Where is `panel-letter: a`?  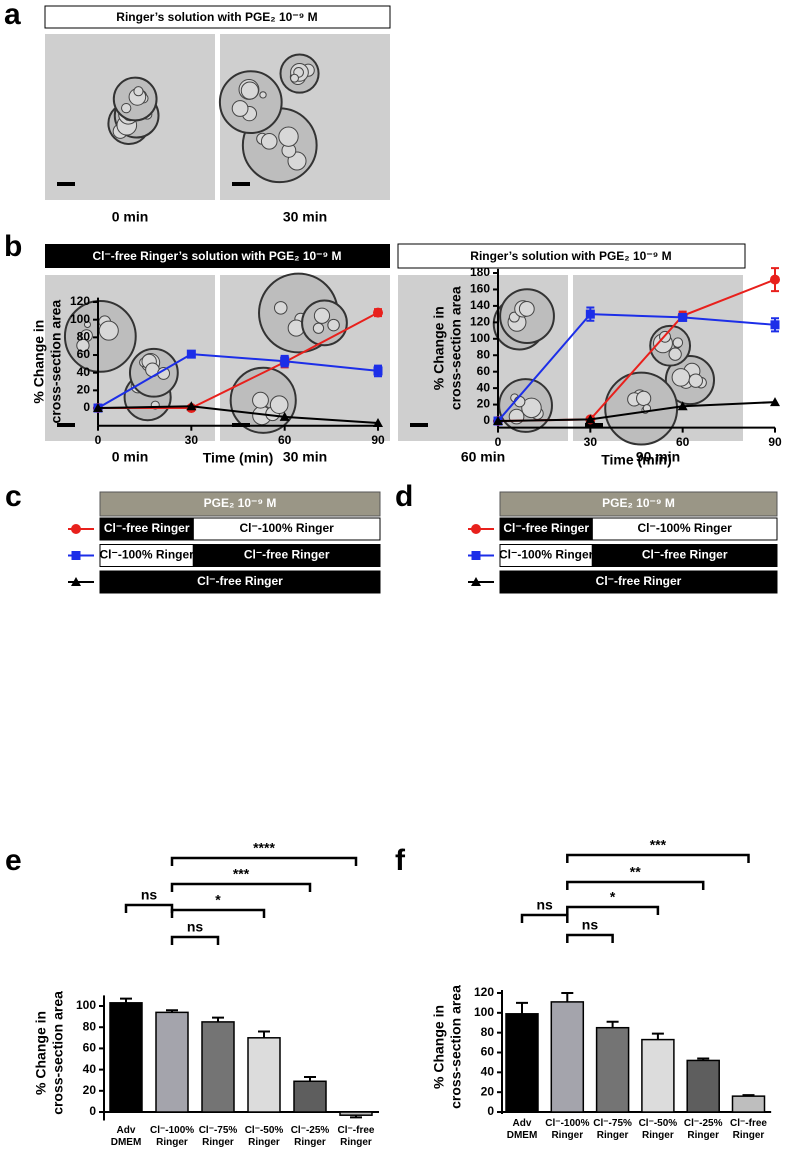 panel-letter: a is located at coordinates (12, 15).